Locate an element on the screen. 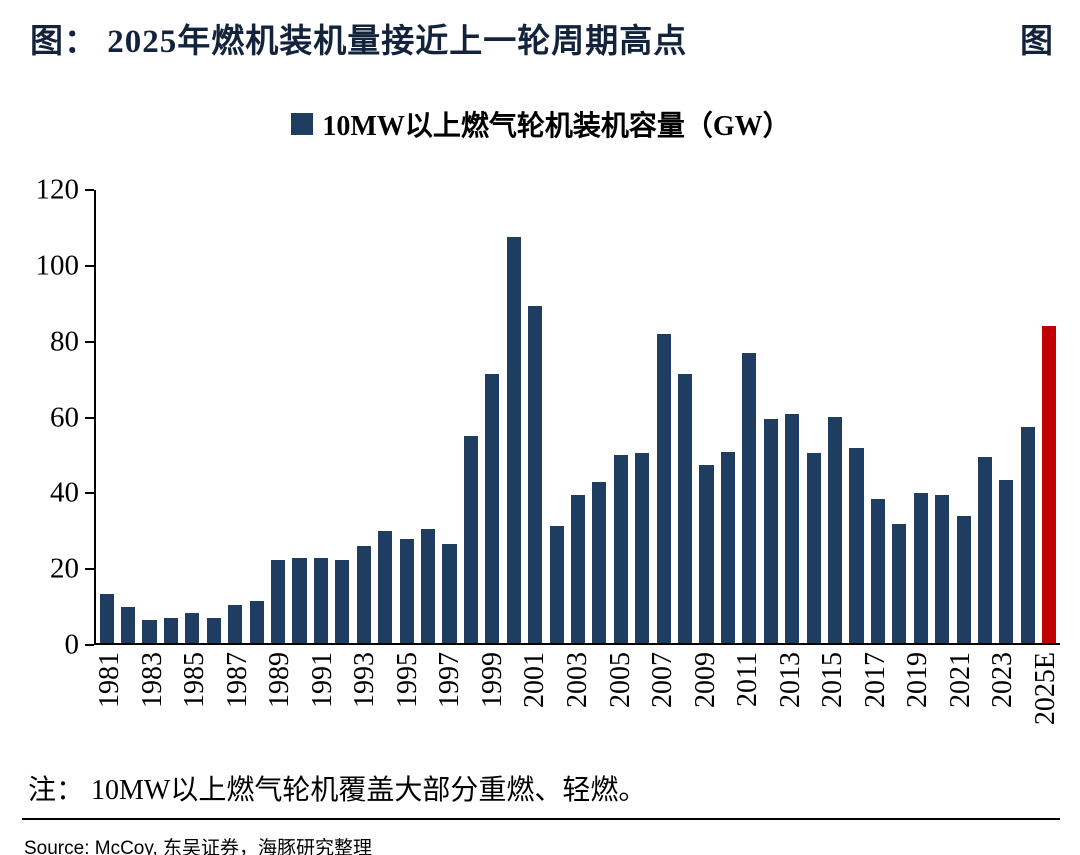 This screenshot has height=855, width=1080. bar-1994 is located at coordinates (385, 587).